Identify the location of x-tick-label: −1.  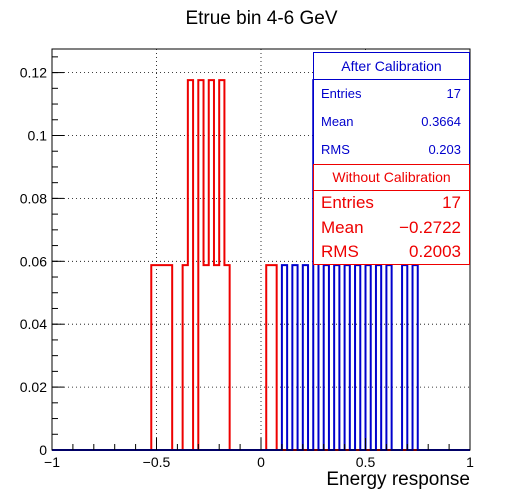
(52, 462).